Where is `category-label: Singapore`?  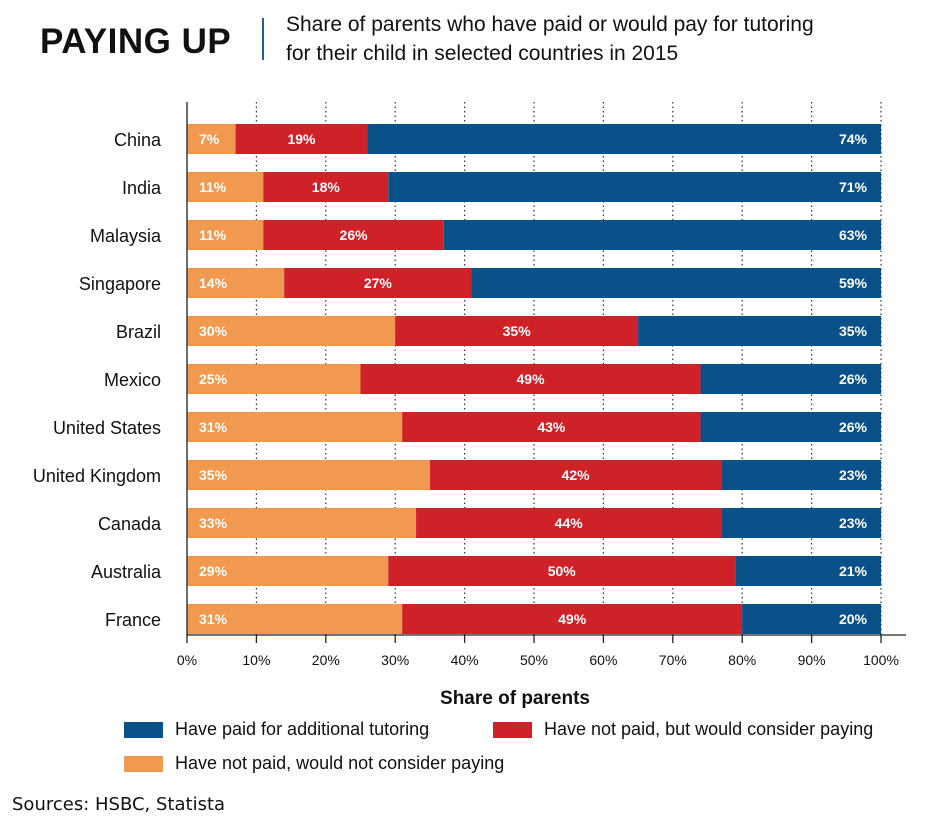
category-label: Singapore is located at coordinates (120, 284).